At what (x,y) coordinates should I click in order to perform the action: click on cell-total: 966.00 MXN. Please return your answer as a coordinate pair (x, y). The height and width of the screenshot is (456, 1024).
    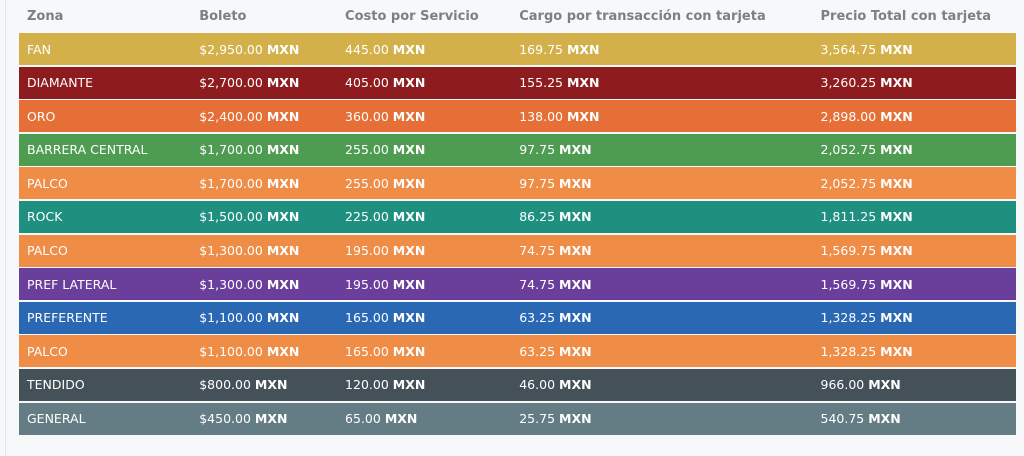
    Looking at the image, I should click on (915, 384).